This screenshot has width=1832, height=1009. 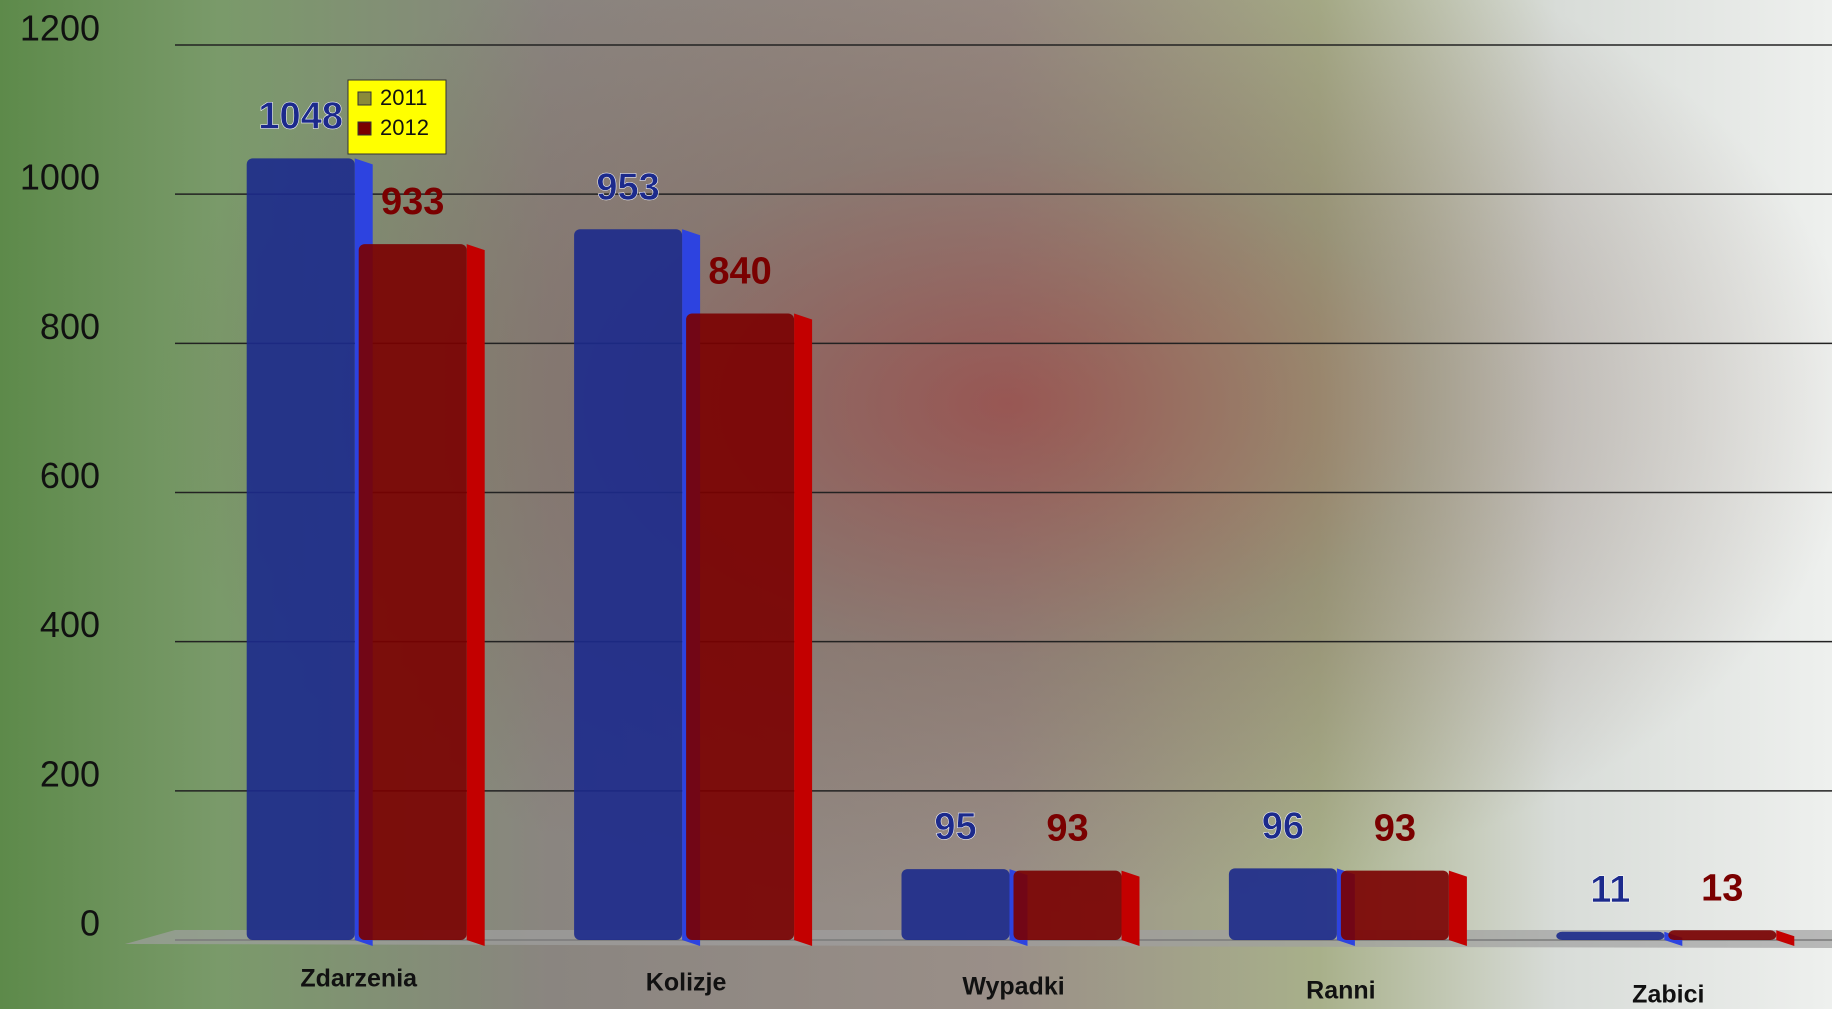 I want to click on y-tick-label: 0, so click(x=90, y=923).